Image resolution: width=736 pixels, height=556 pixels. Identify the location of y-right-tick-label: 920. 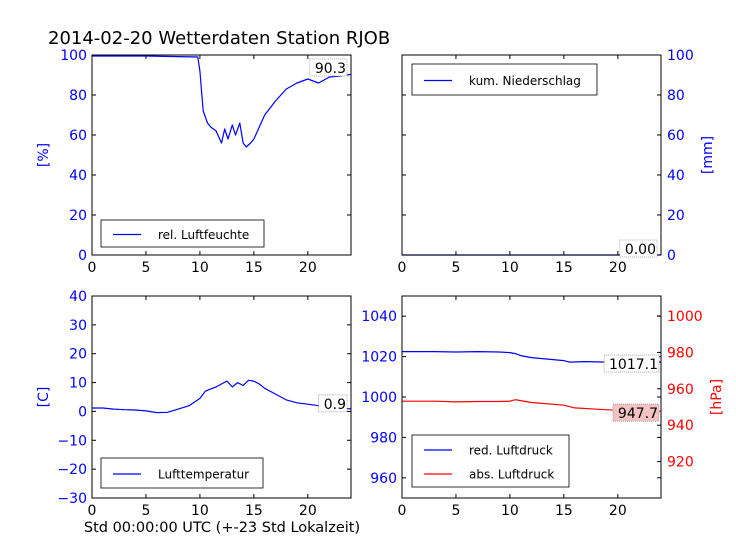
(680, 463).